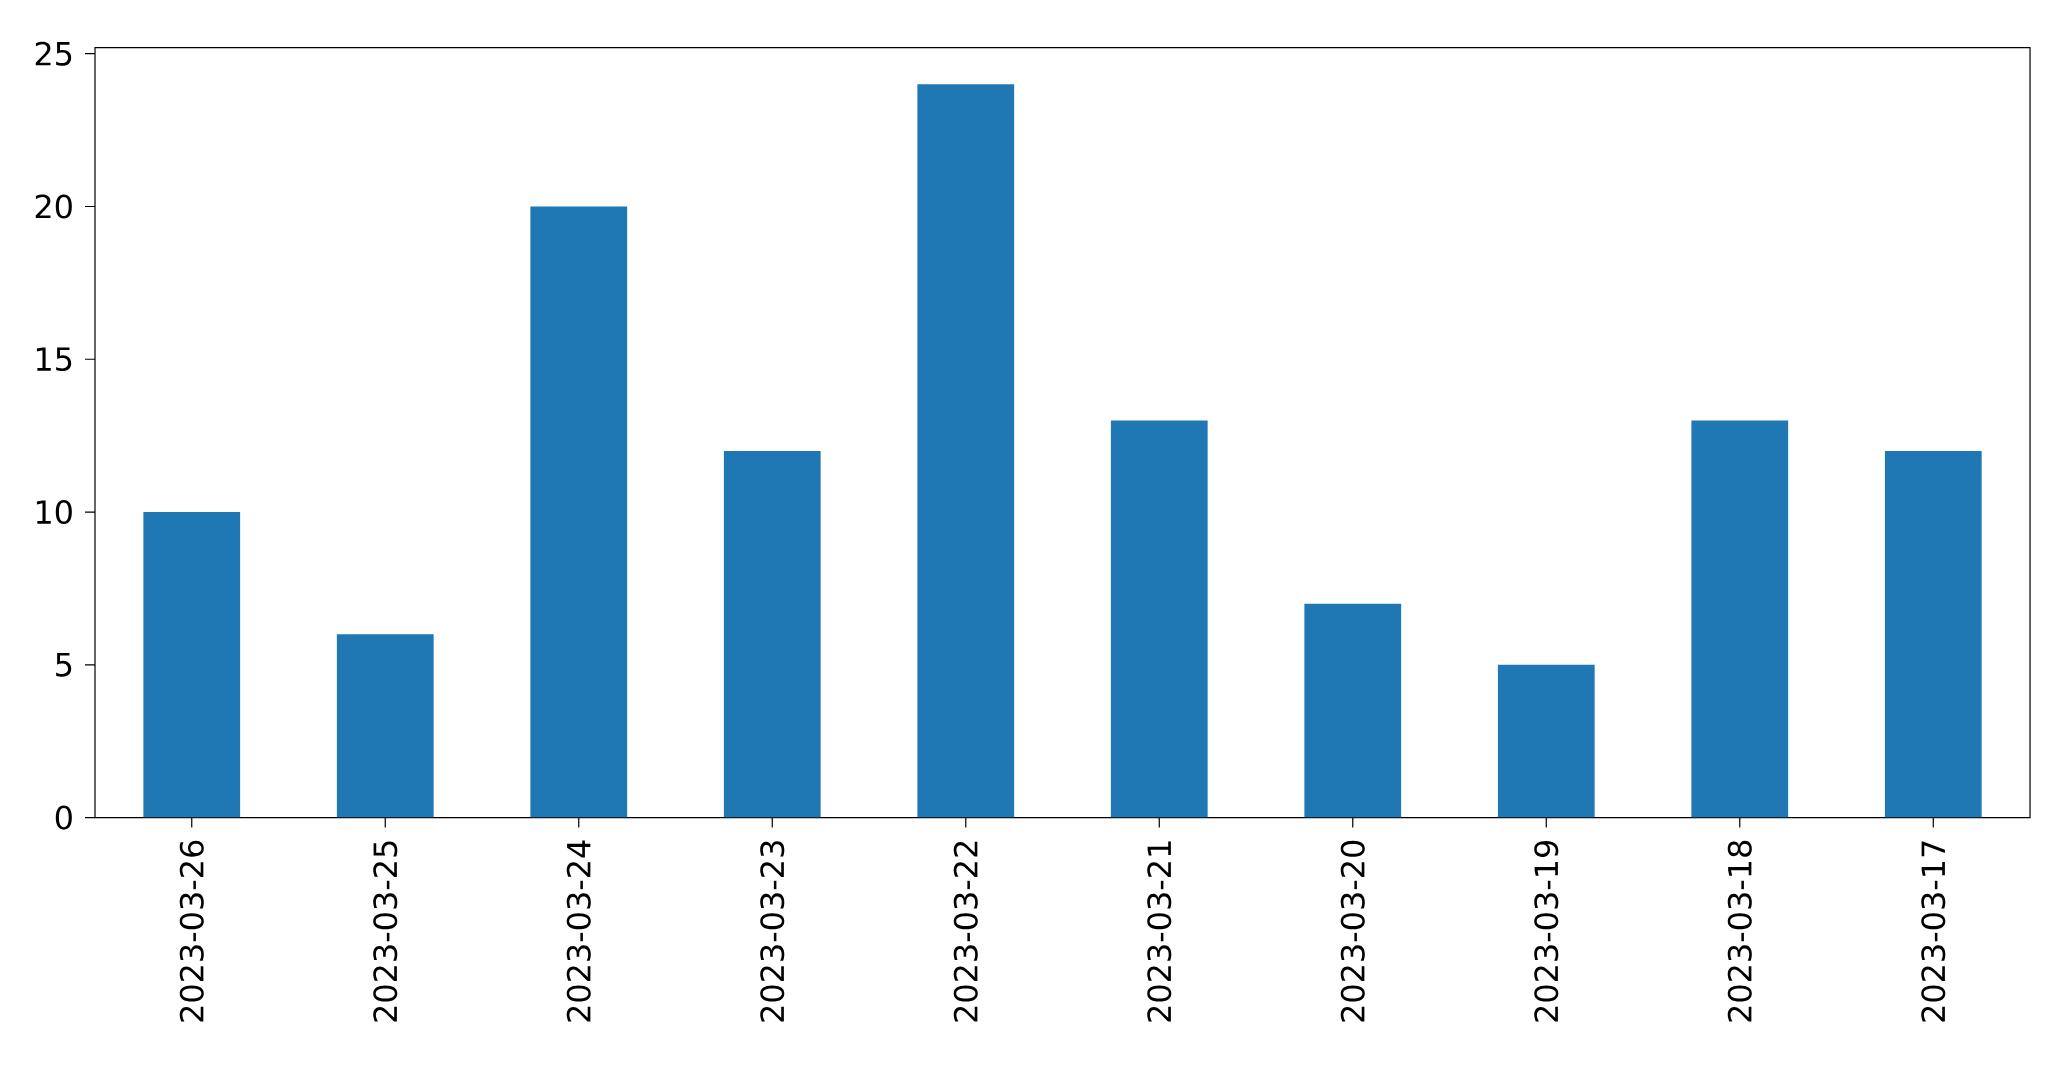 The width and height of the screenshot is (2071, 1069). What do you see at coordinates (53, 53) in the screenshot?
I see `y-tick-label: 25` at bounding box center [53, 53].